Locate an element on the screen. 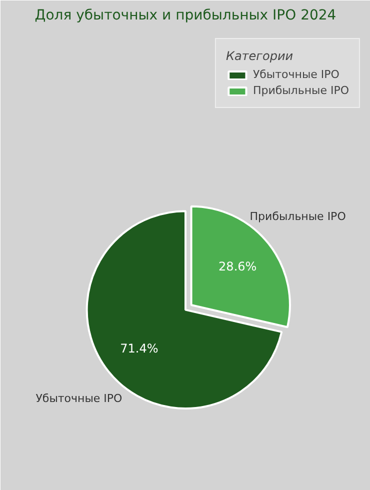 This screenshot has height=490, width=370. legend-label: Убыточные IPO is located at coordinates (296, 74).